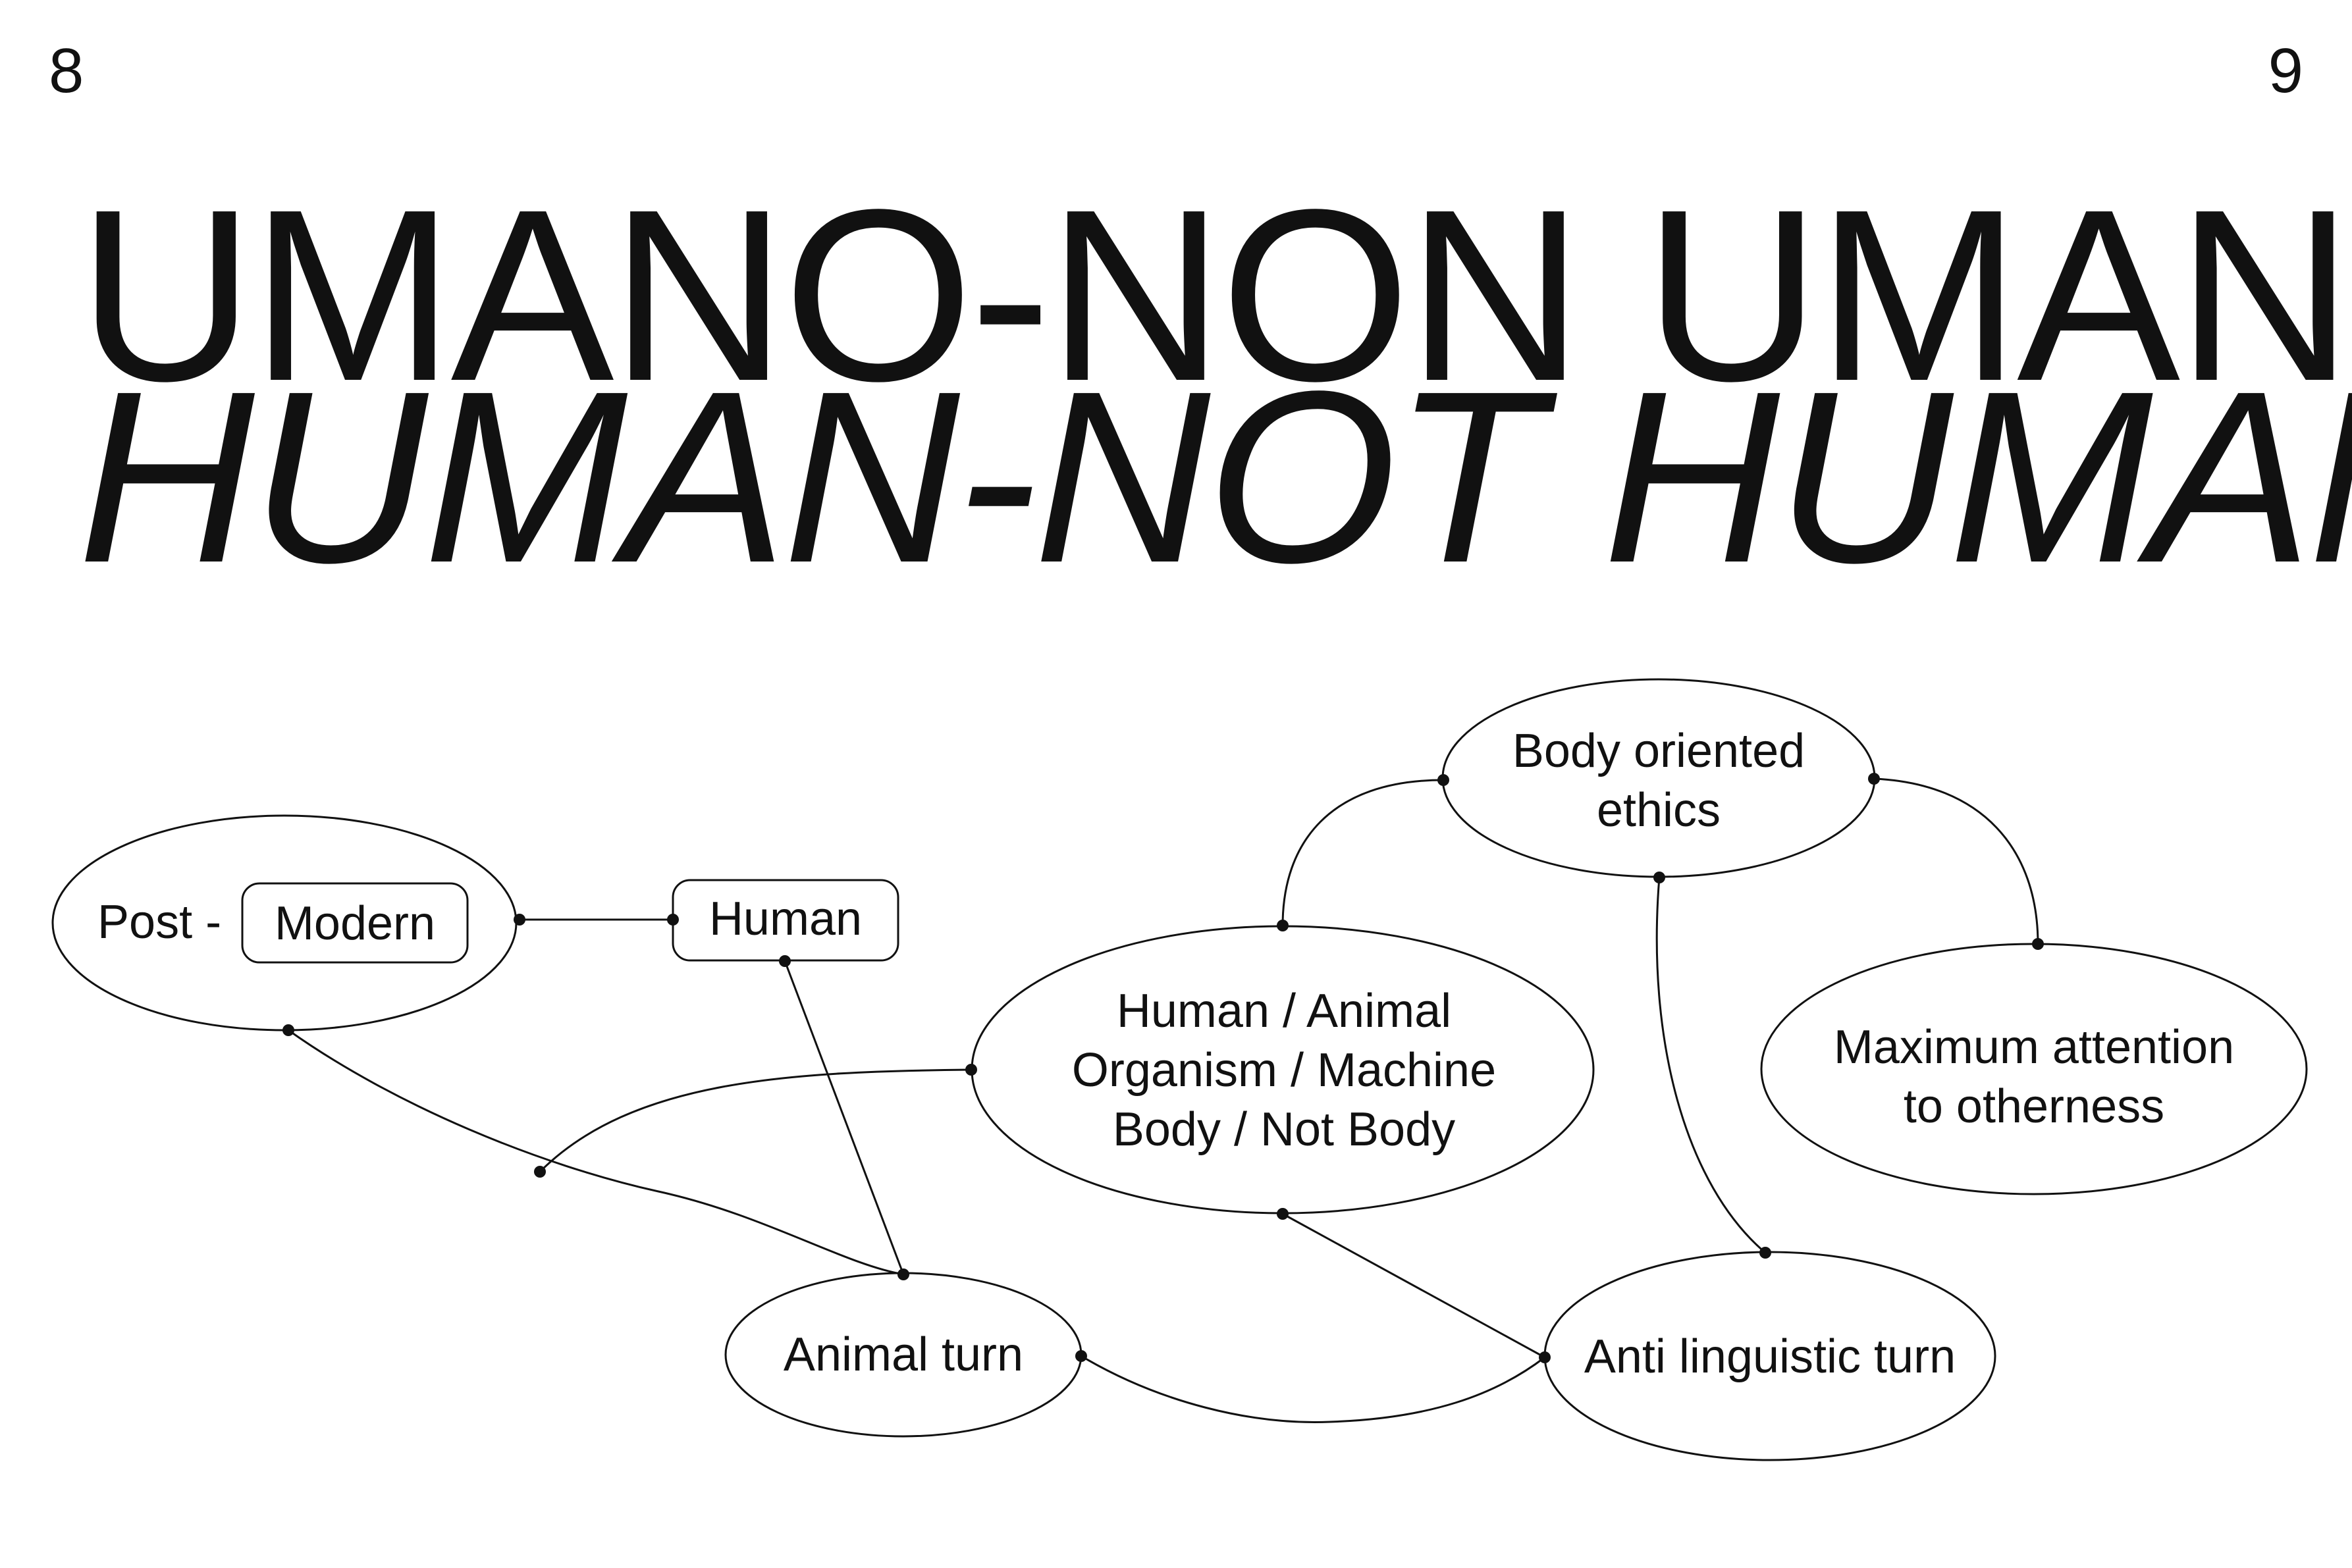 This screenshot has height=1568, width=2352. I want to click on node-animal-turn-label: Animal turn, so click(903, 1355).